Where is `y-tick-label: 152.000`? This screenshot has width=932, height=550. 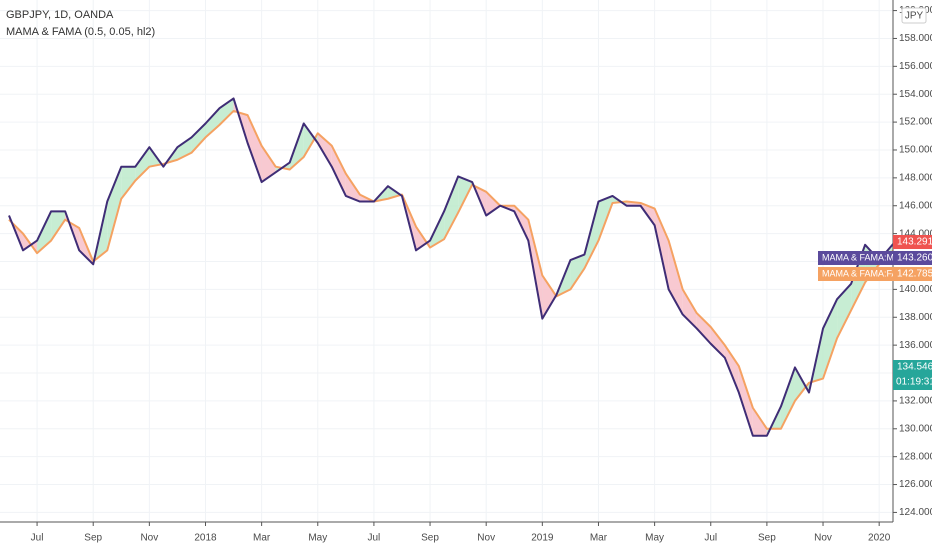
y-tick-label: 152.000 is located at coordinates (915, 122).